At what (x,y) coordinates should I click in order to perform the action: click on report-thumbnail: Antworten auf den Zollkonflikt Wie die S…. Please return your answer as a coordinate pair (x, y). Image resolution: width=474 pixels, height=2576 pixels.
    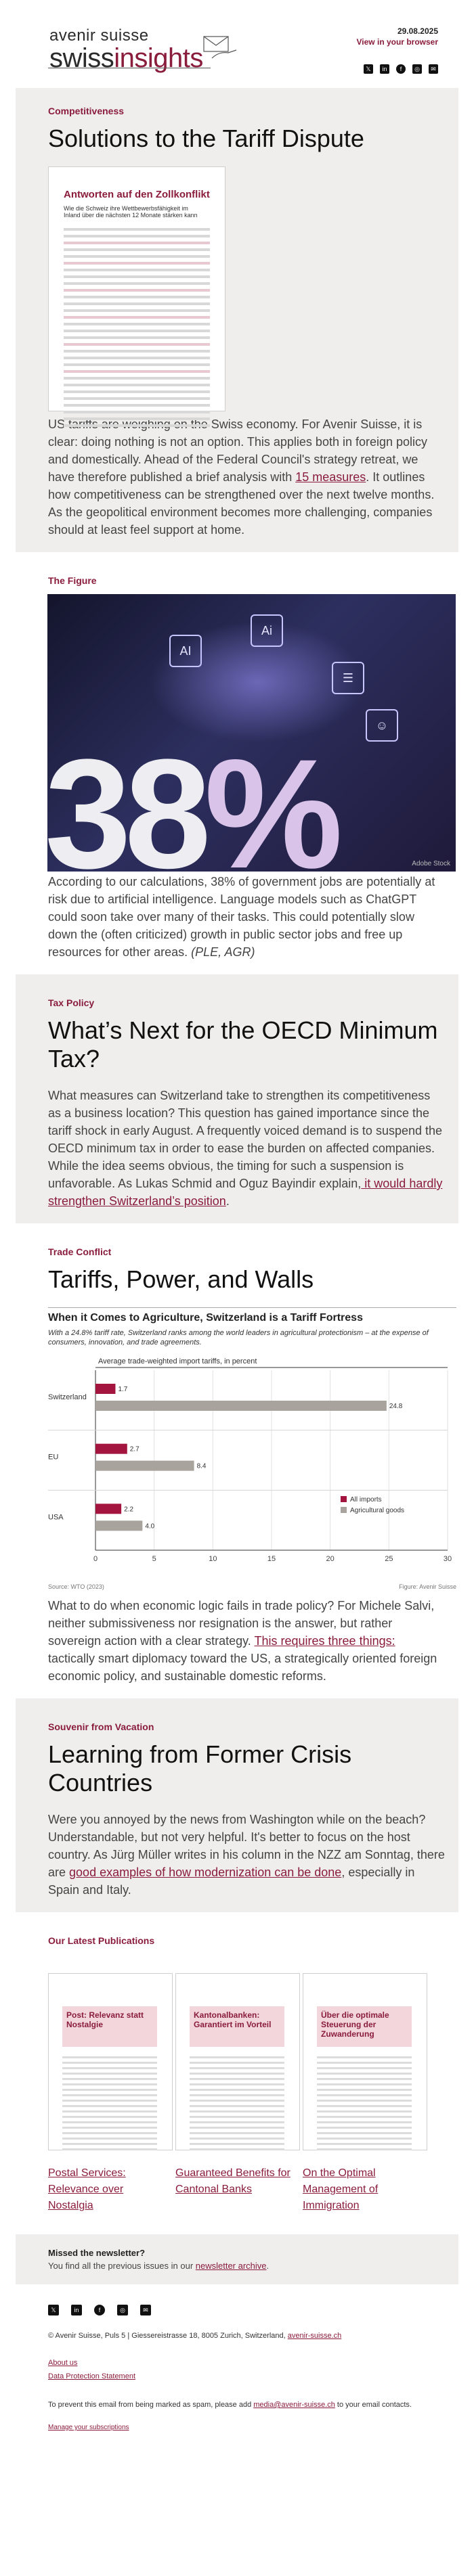
    Looking at the image, I should click on (136, 296).